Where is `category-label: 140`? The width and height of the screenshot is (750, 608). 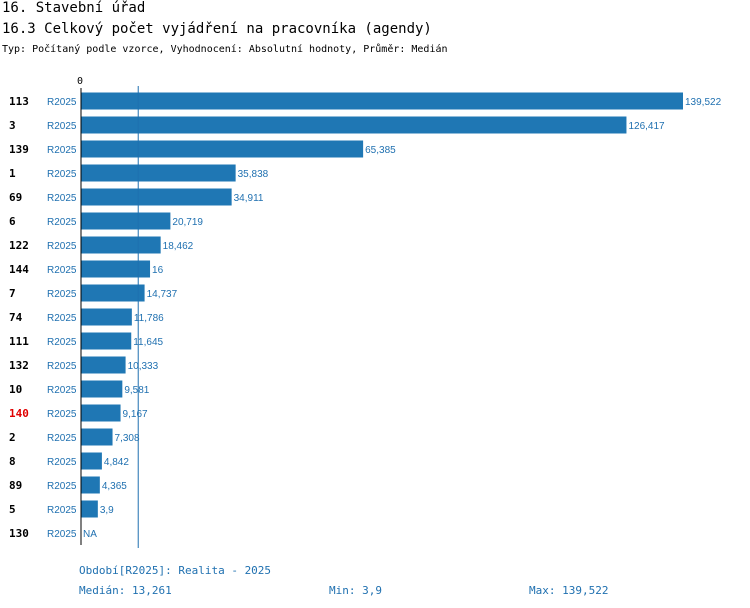 category-label: 140 is located at coordinates (19, 413).